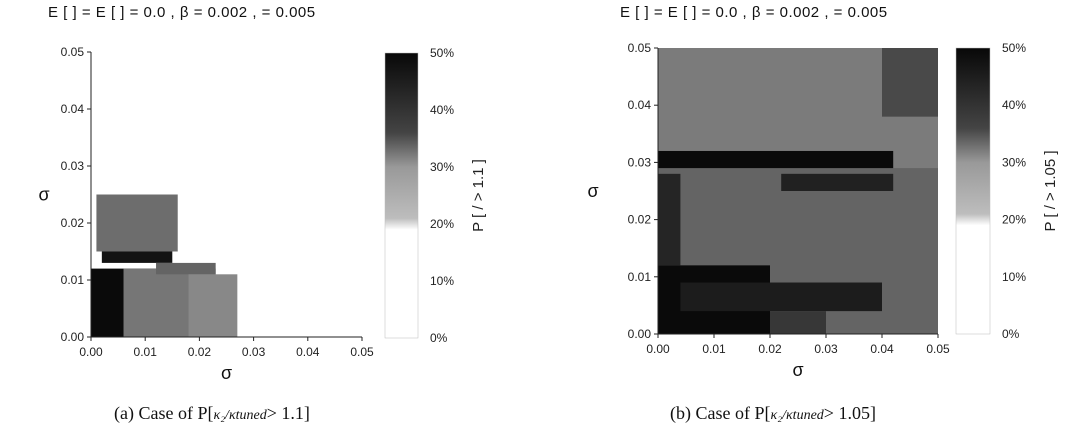  What do you see at coordinates (212, 413) in the screenshot?
I see `chart-a-caption: (a) Case of P[κ₂/κtuned> 1.1]` at bounding box center [212, 413].